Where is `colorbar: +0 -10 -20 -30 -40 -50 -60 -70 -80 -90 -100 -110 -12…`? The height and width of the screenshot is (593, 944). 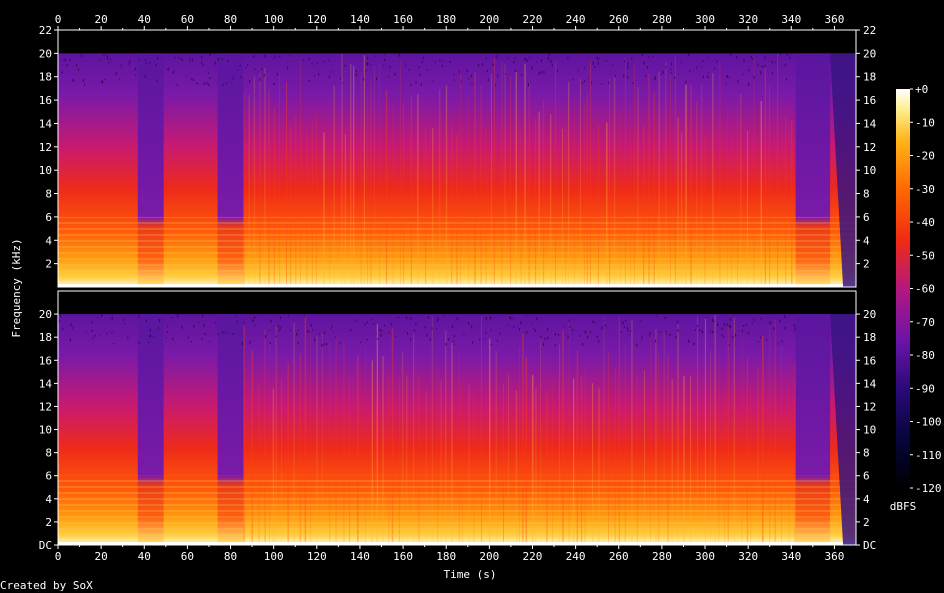
colorbar: +0 -10 -20 -30 -40 -50 -60 -70 -80 -90 -100 -110 -12… is located at coordinates (919, 289).